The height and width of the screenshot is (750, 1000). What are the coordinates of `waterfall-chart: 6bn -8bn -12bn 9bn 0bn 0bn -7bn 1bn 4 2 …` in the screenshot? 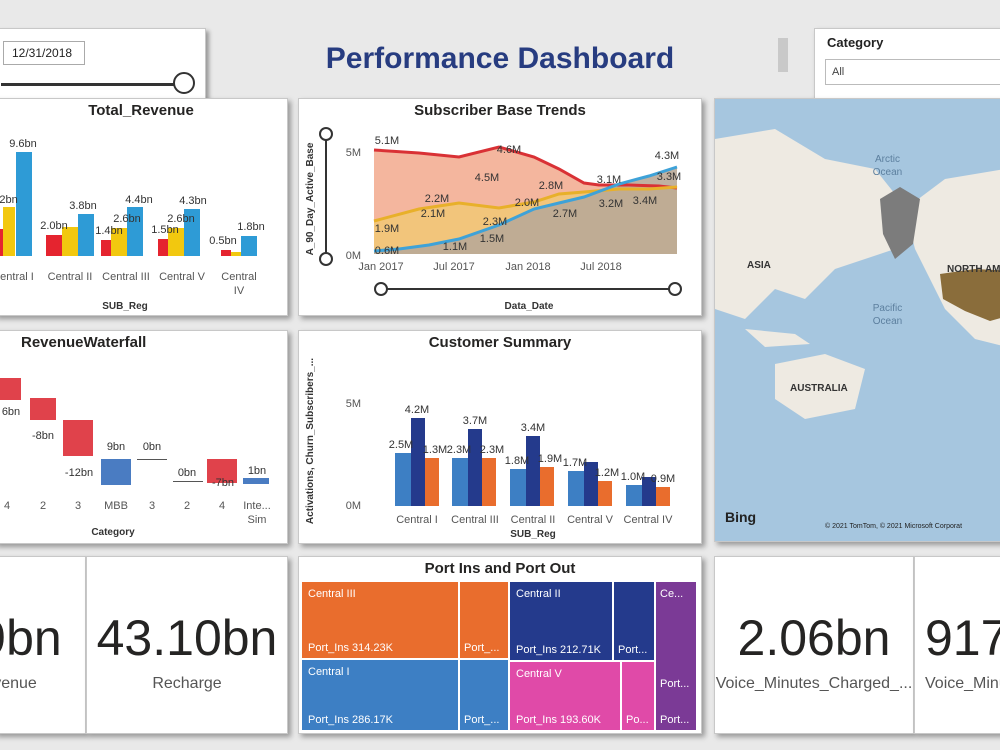 It's located at (135, 458).